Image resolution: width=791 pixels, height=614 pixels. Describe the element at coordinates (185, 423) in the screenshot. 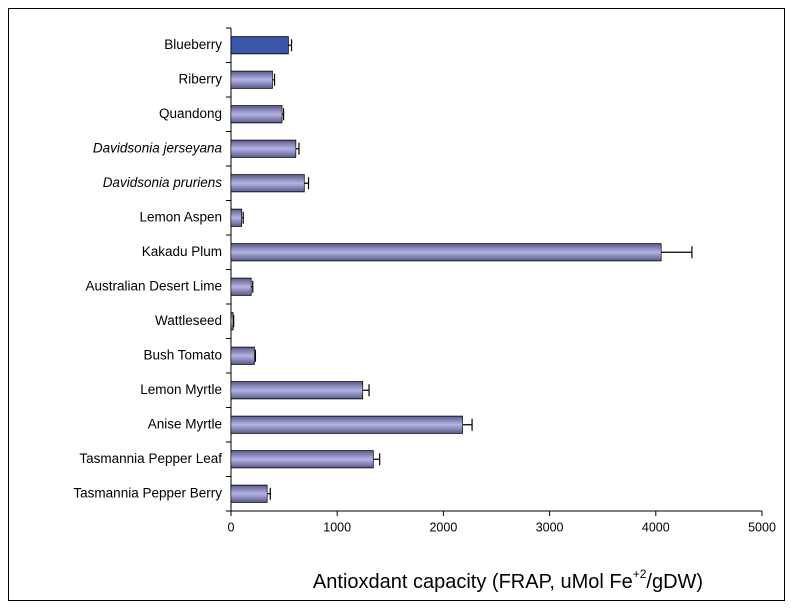

I see `y-tick-label: Anise Myrtle` at that location.